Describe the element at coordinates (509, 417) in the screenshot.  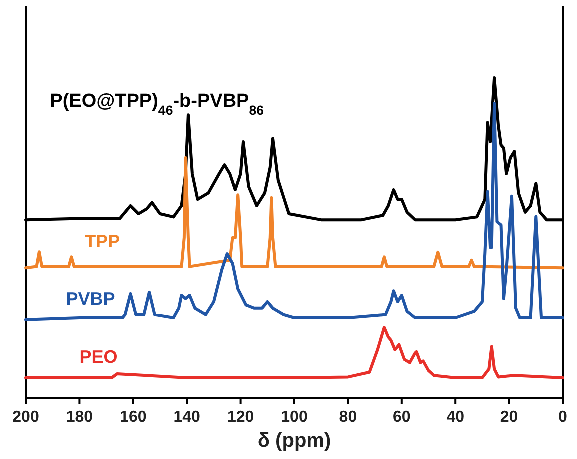
I see `x-tick-label: 20` at that location.